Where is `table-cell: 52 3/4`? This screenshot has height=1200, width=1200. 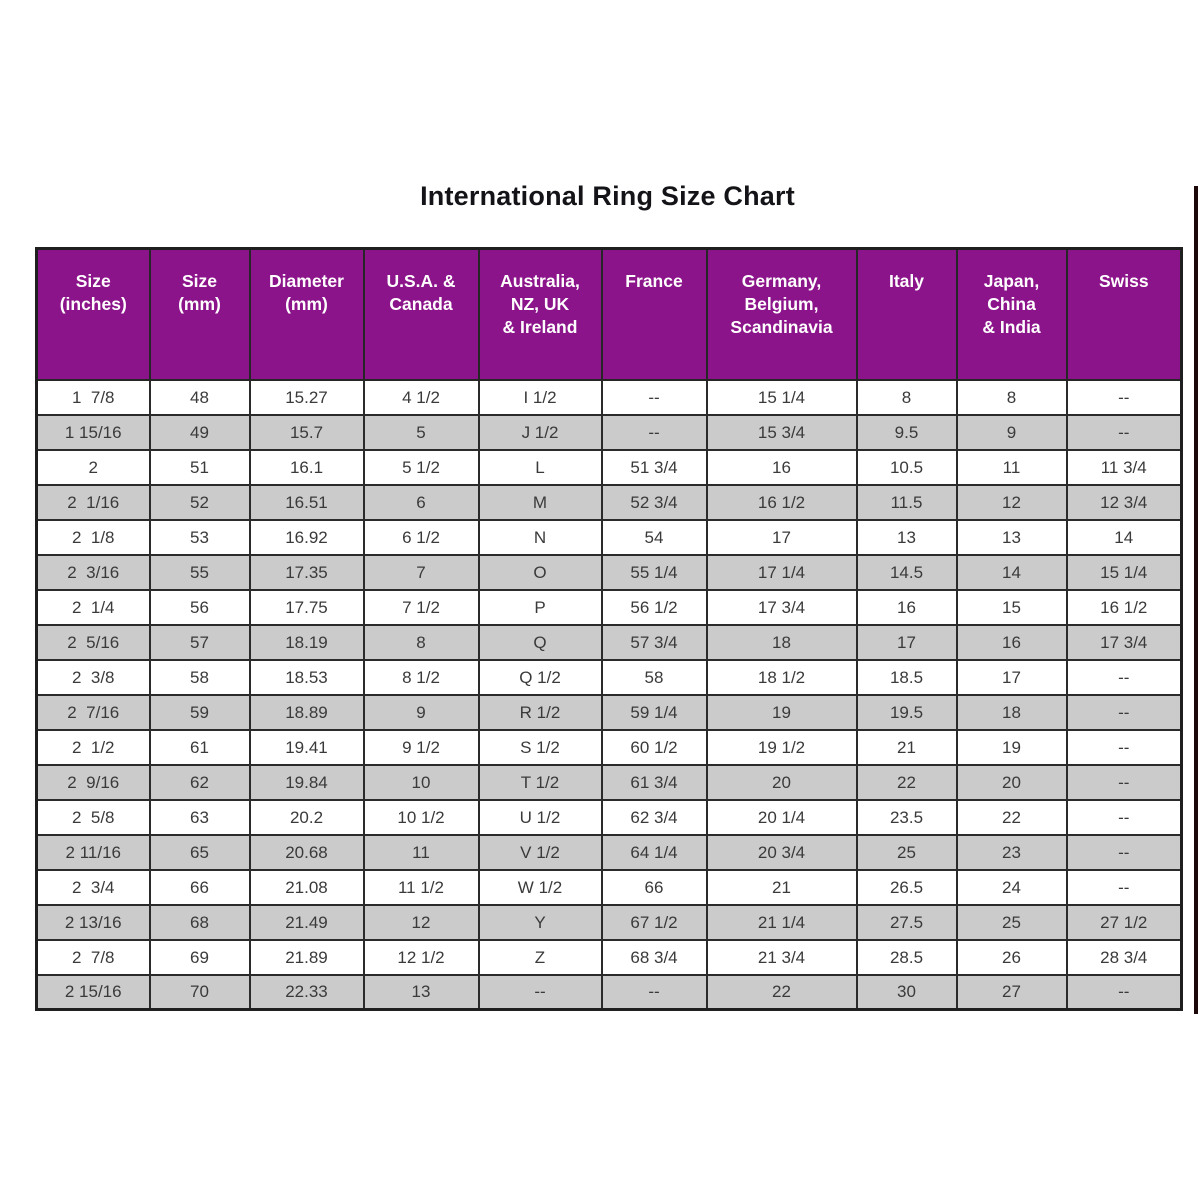 table-cell: 52 3/4 is located at coordinates (654, 502).